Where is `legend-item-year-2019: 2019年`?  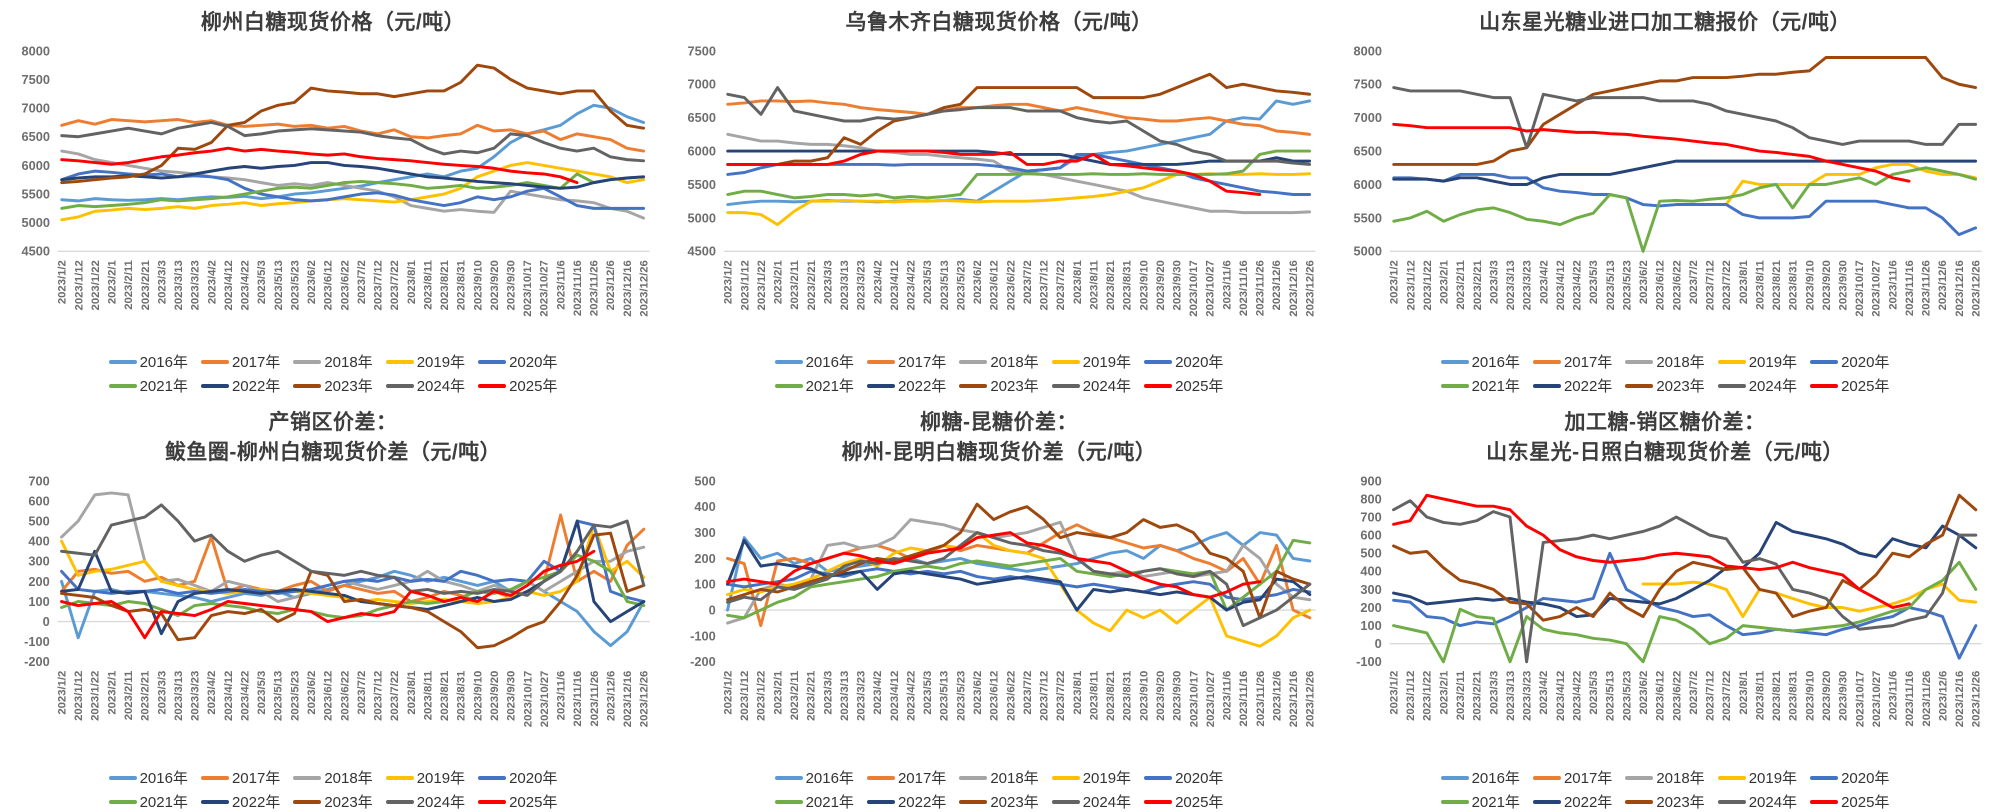
legend-item-year-2019: 2019年 is located at coordinates (1757, 777).